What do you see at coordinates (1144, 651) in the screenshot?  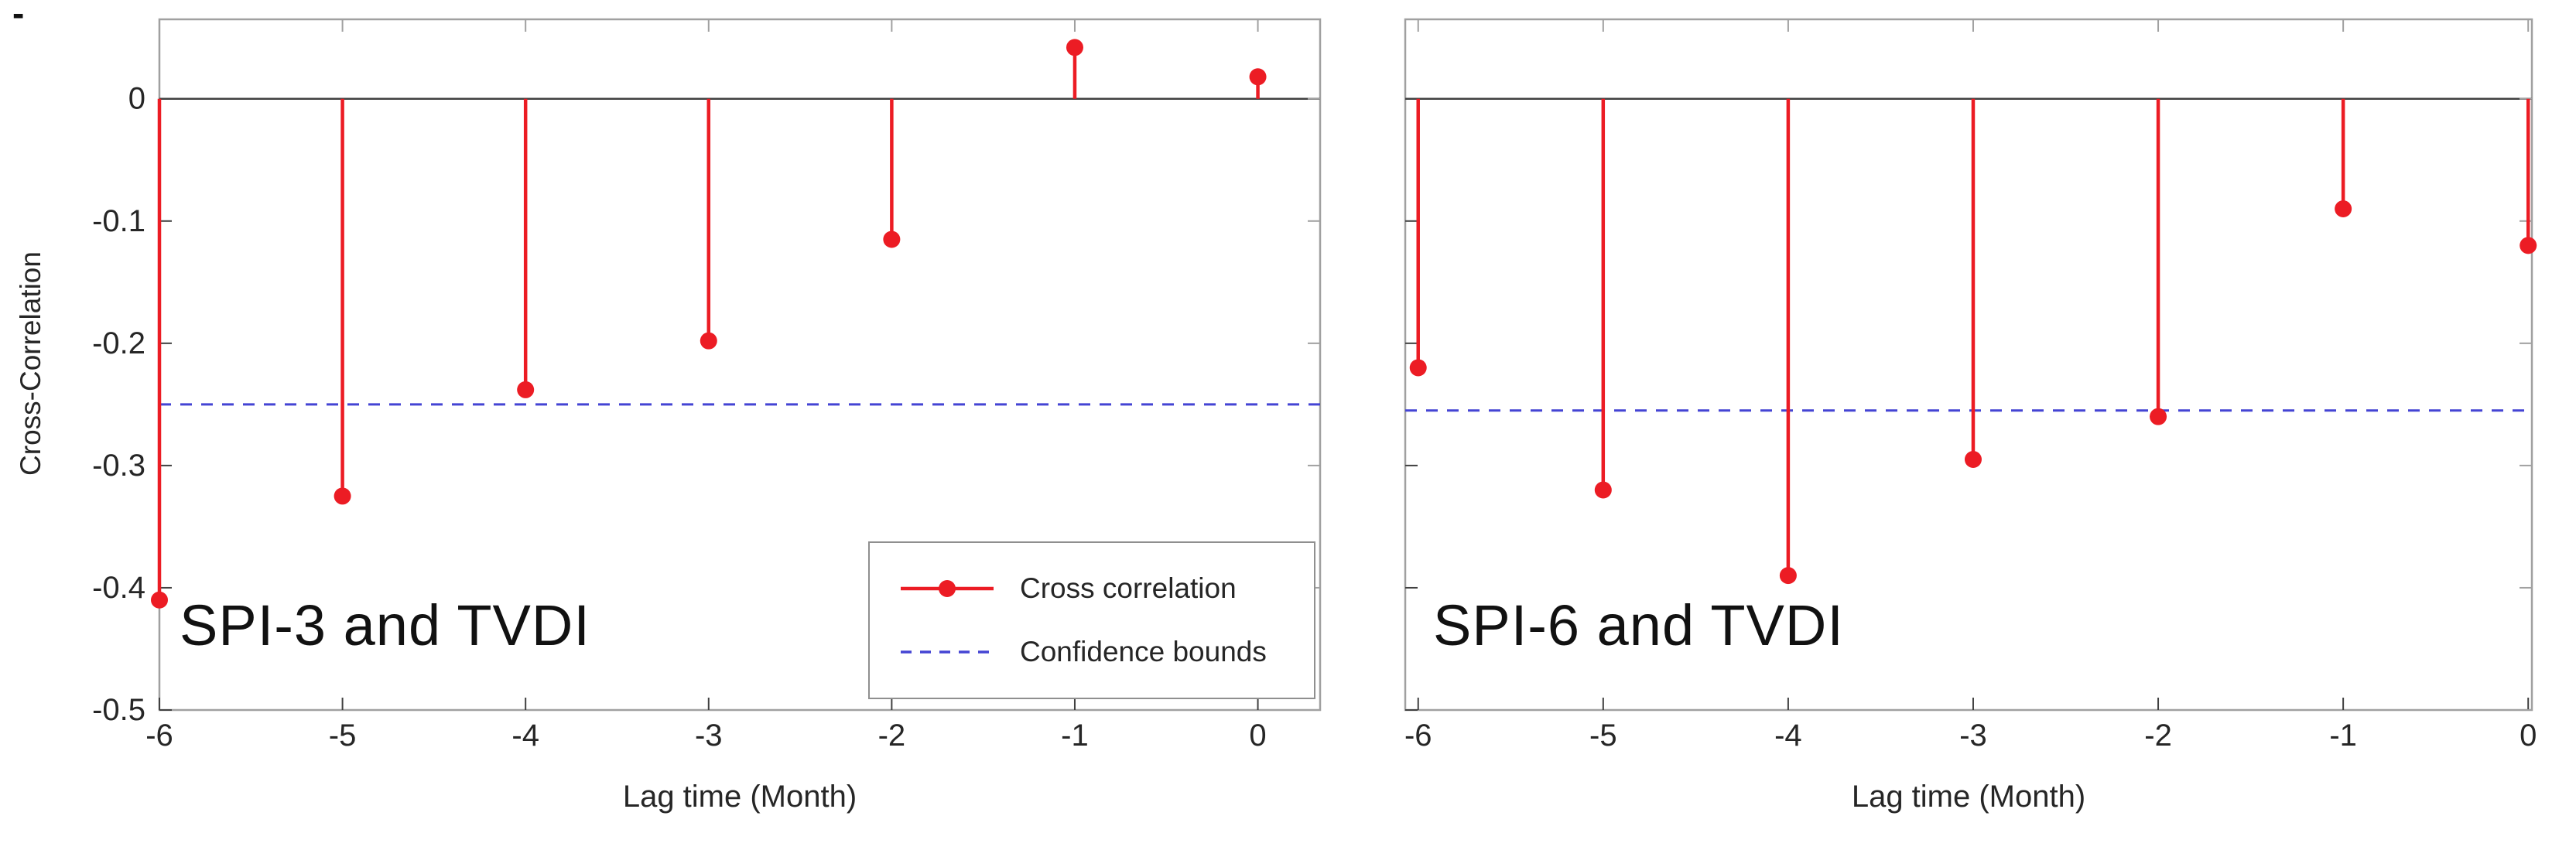 I see `legend-label-confidence-bounds: Confidence bounds` at bounding box center [1144, 651].